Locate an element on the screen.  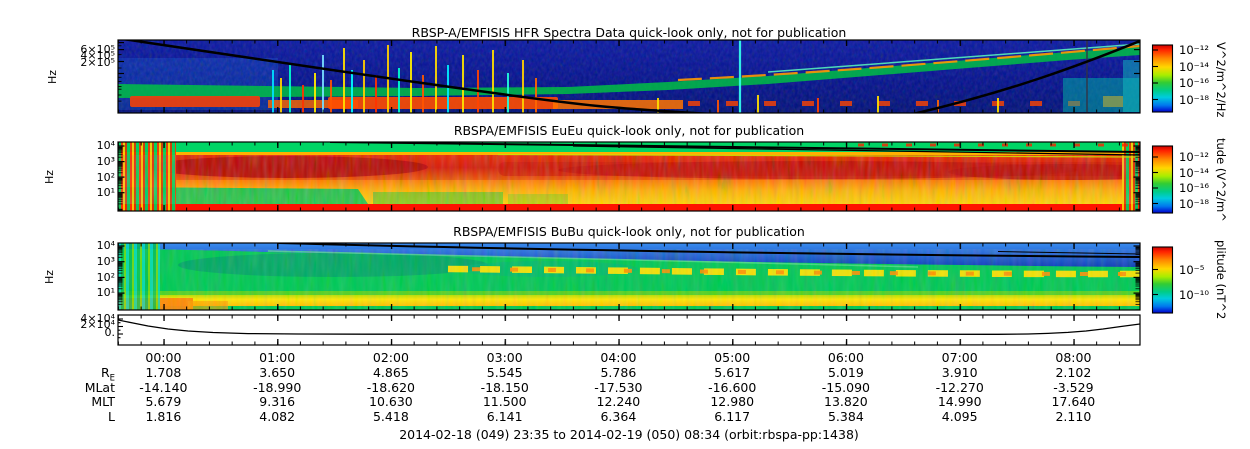
p1-ytick: 2×10⁵ is located at coordinates (97, 62).